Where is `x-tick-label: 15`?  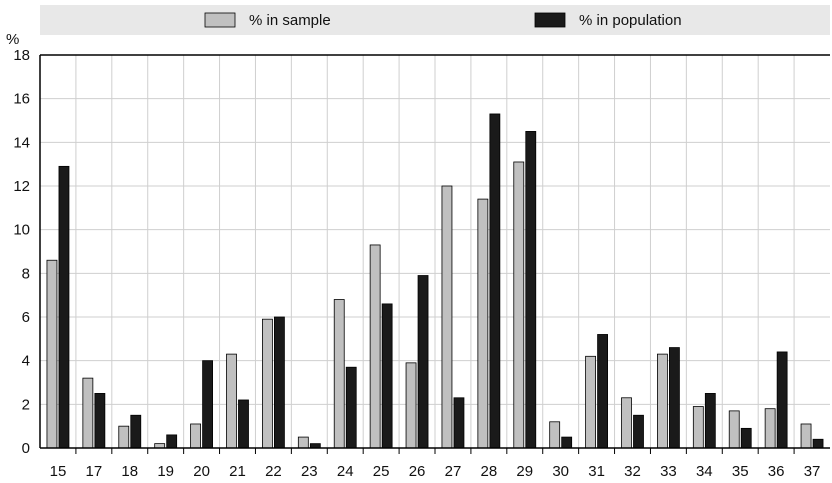 x-tick-label: 15 is located at coordinates (58, 471).